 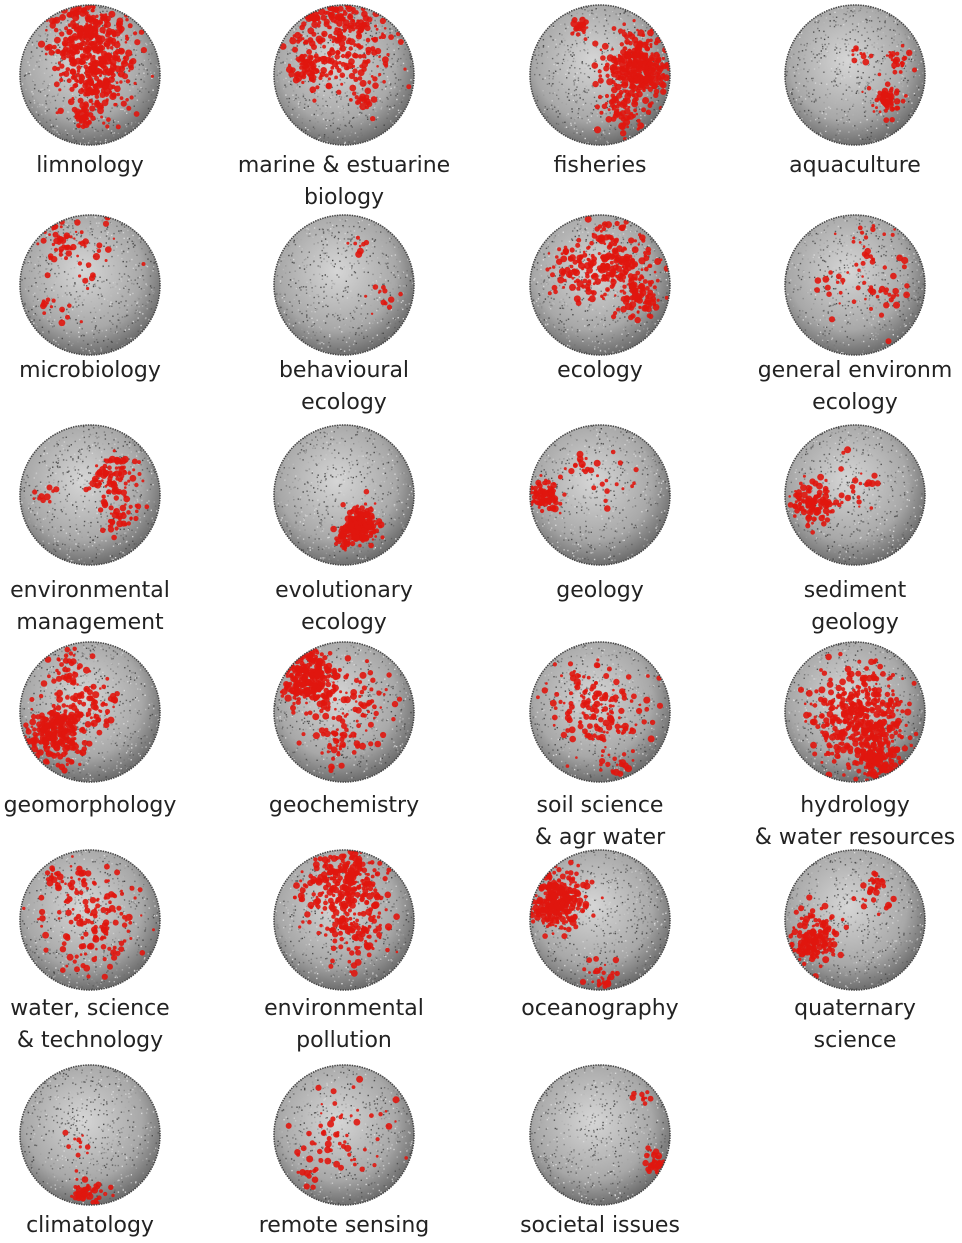 I want to click on panel-label-line: societal issues, so click(x=600, y=1226).